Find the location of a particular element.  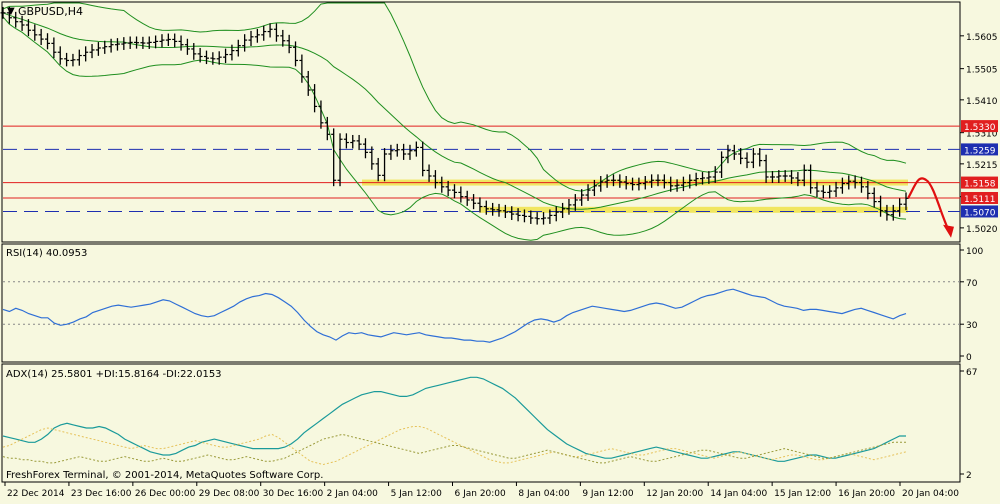

price-tick-label: 1.5605 is located at coordinates (982, 38).